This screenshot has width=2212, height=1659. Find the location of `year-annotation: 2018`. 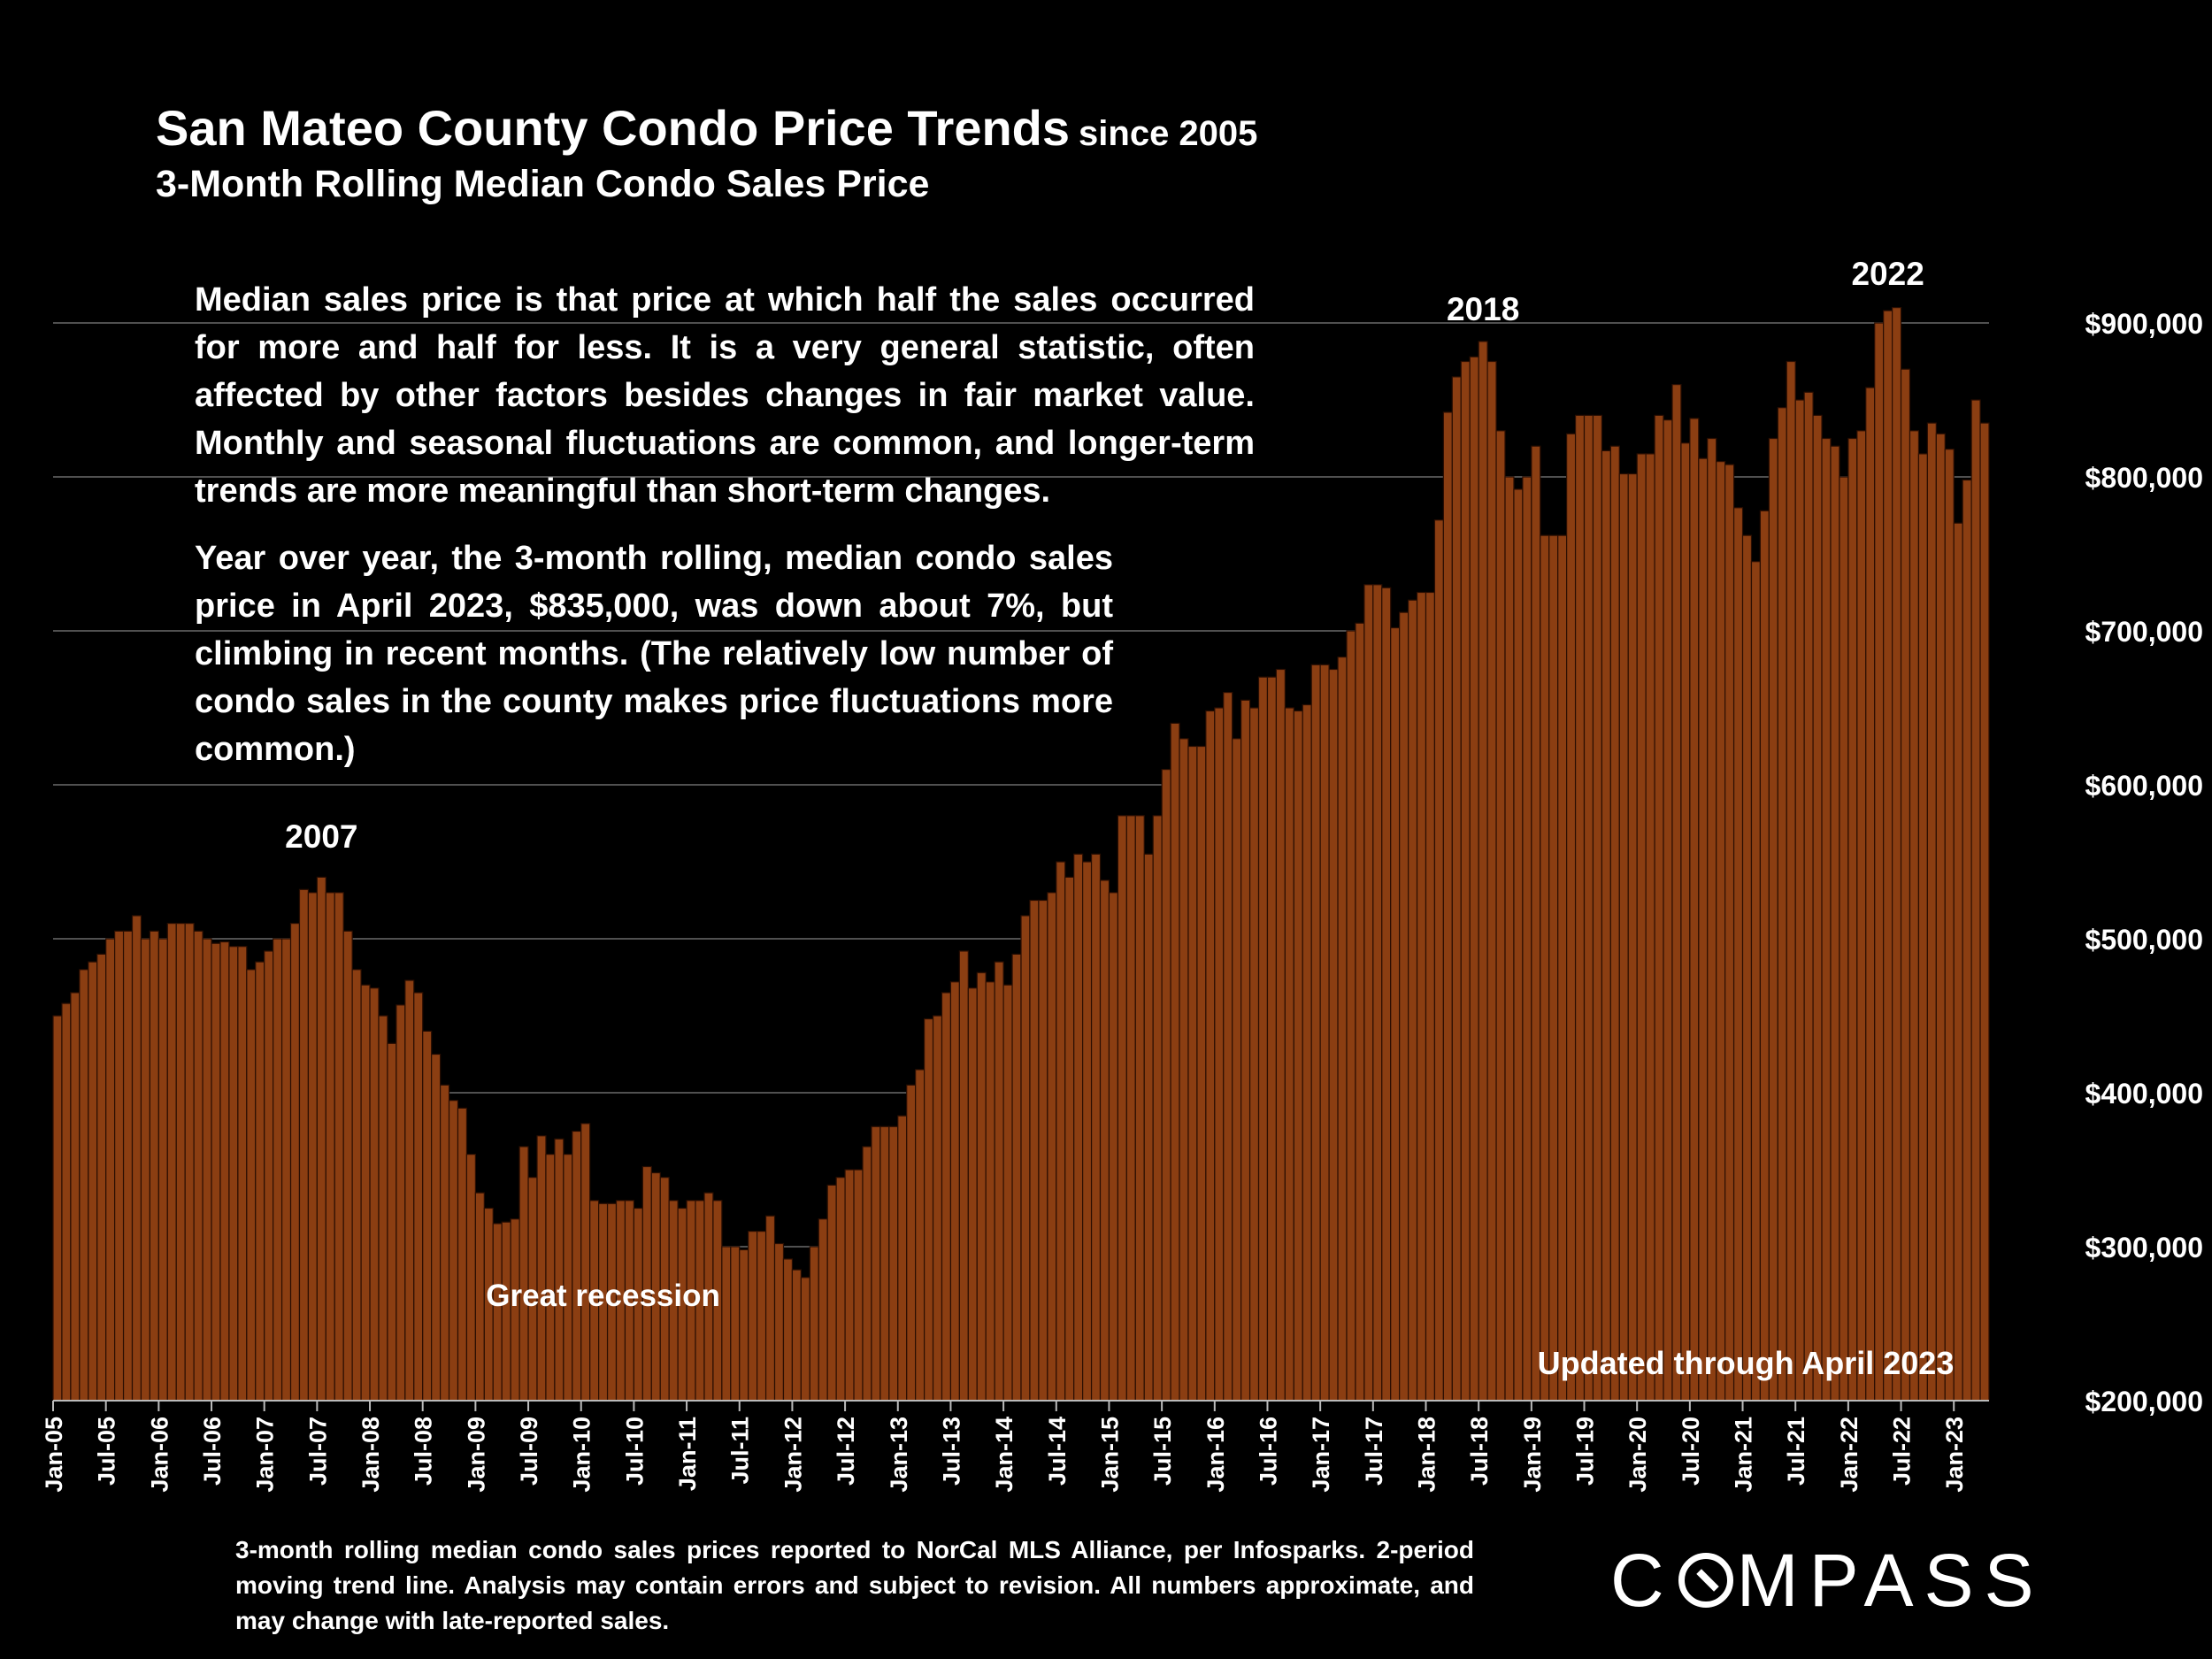

year-annotation: 2018 is located at coordinates (1483, 309).